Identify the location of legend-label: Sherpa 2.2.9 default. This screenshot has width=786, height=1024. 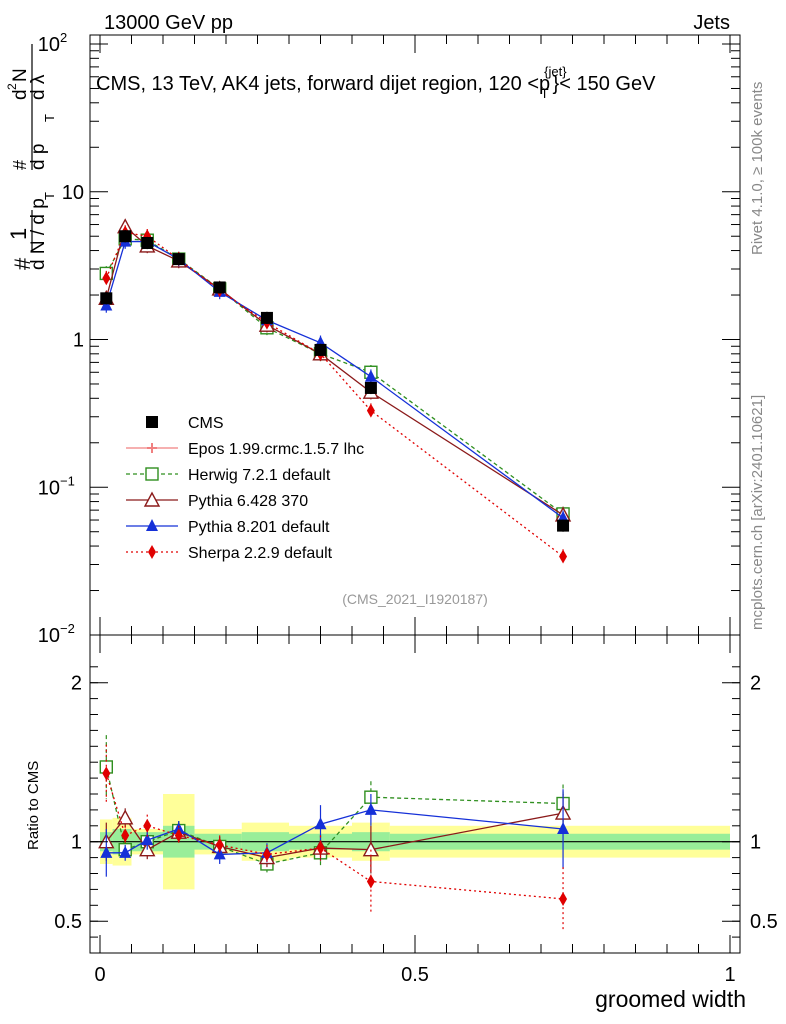
(260, 553).